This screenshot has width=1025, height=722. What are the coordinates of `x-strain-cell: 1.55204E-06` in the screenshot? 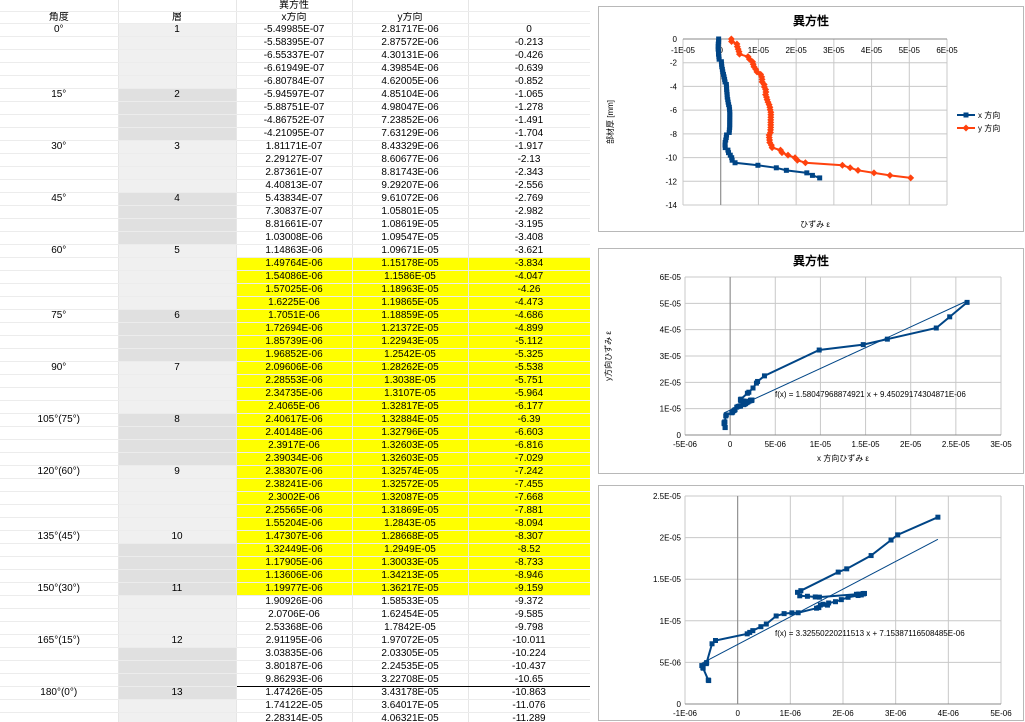 It's located at (294, 524).